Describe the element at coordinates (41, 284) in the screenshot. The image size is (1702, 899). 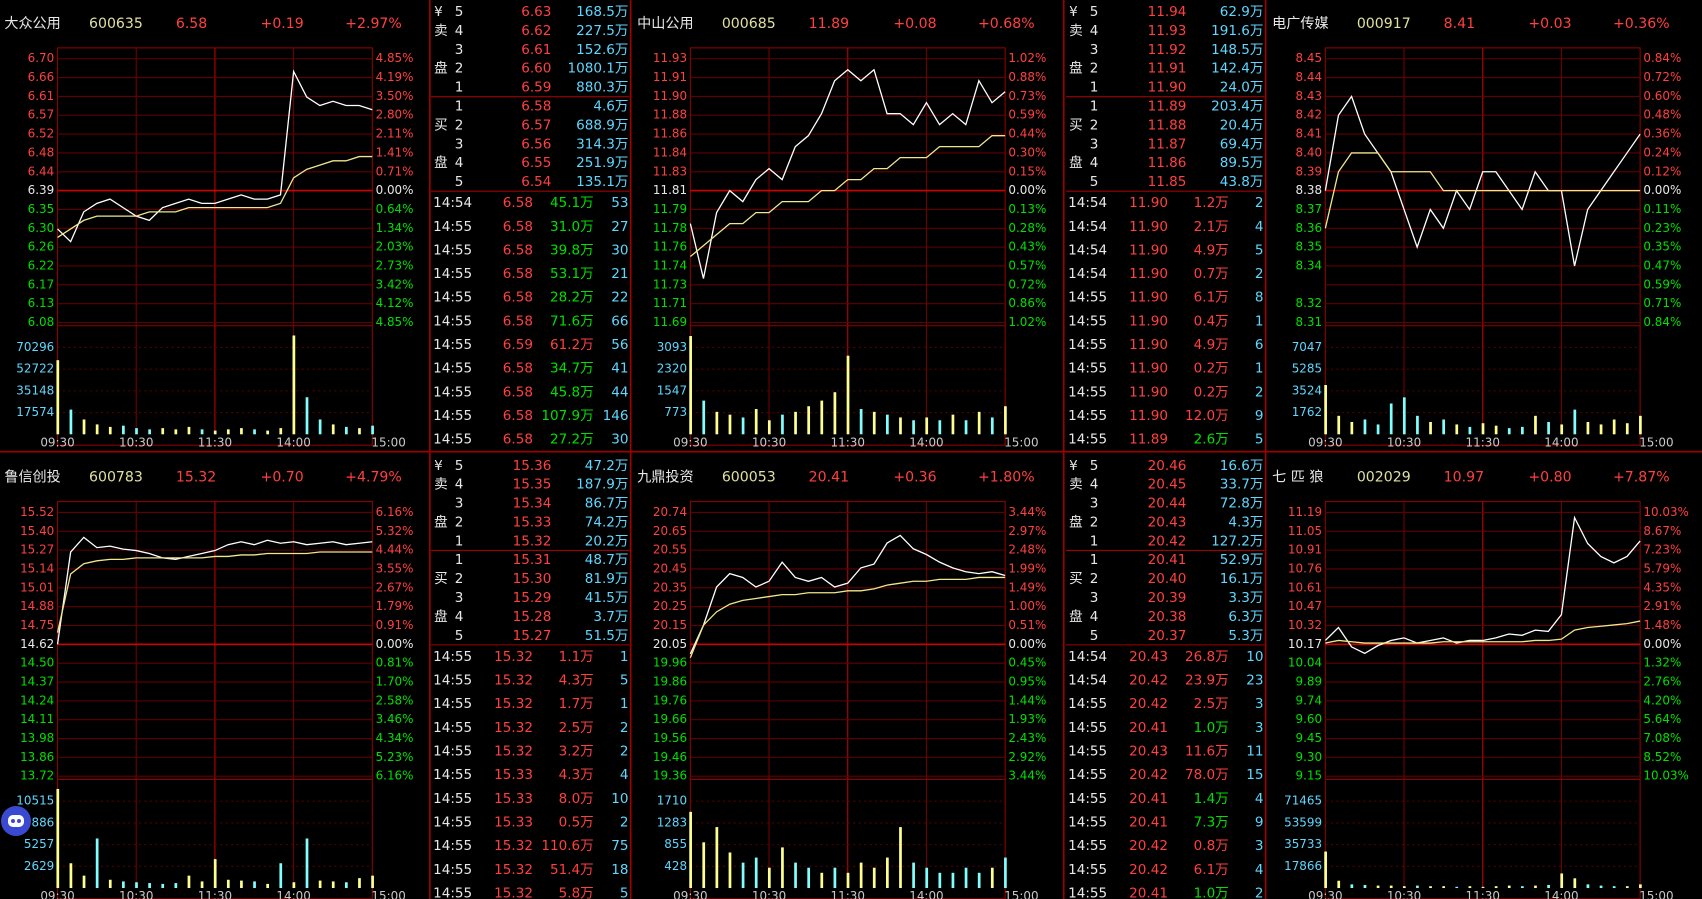
I see `price-tick: 6.17` at that location.